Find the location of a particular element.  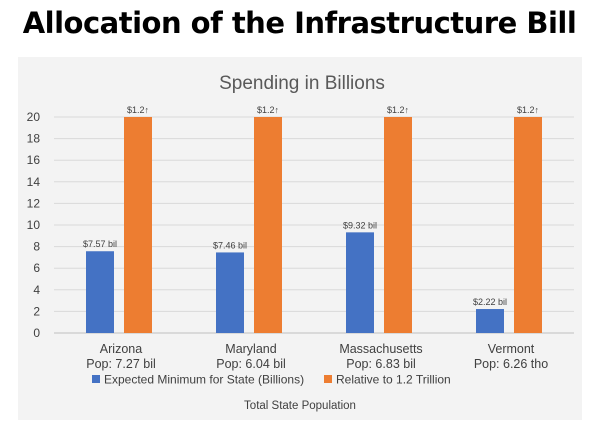

page-headline: Allocation of the Infrastructure Bill is located at coordinates (299, 23).